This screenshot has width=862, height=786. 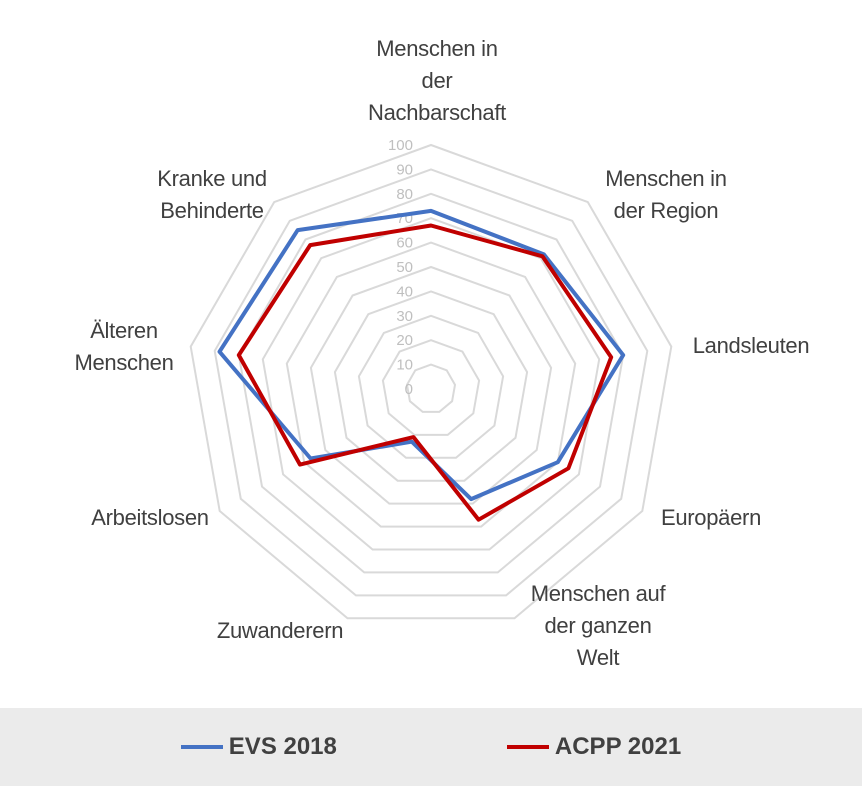 I want to click on category-label: Menschen auf der ganzen Welt, so click(x=599, y=625).